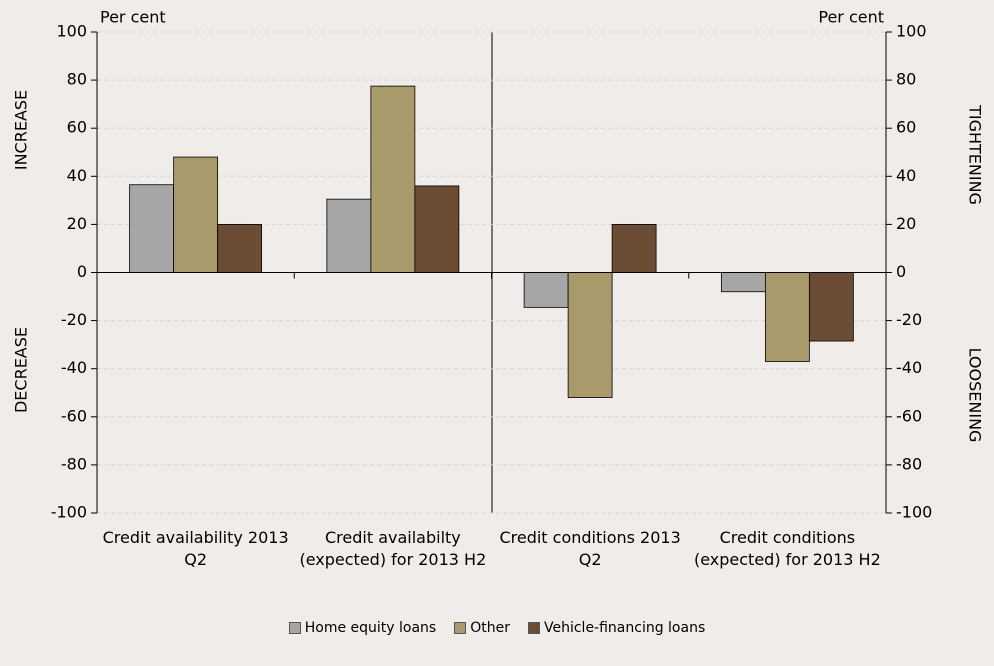 The width and height of the screenshot is (994, 666). I want to click on legend-item: Home equity loans, so click(362, 628).